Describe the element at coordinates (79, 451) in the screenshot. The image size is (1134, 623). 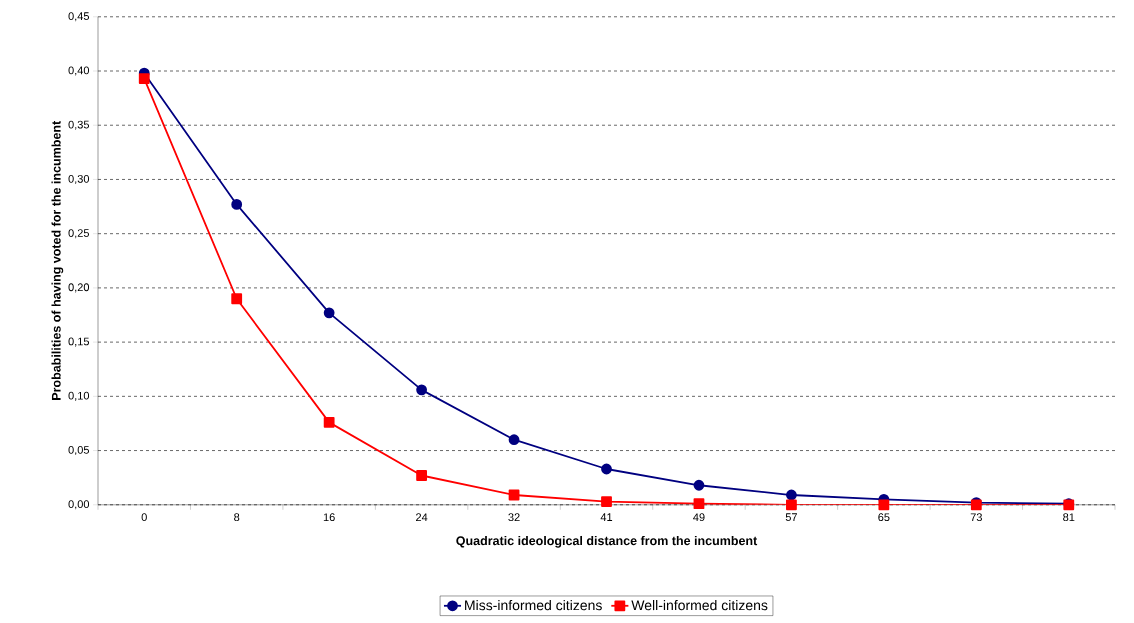
I see `y-tick-label: 0,05` at that location.